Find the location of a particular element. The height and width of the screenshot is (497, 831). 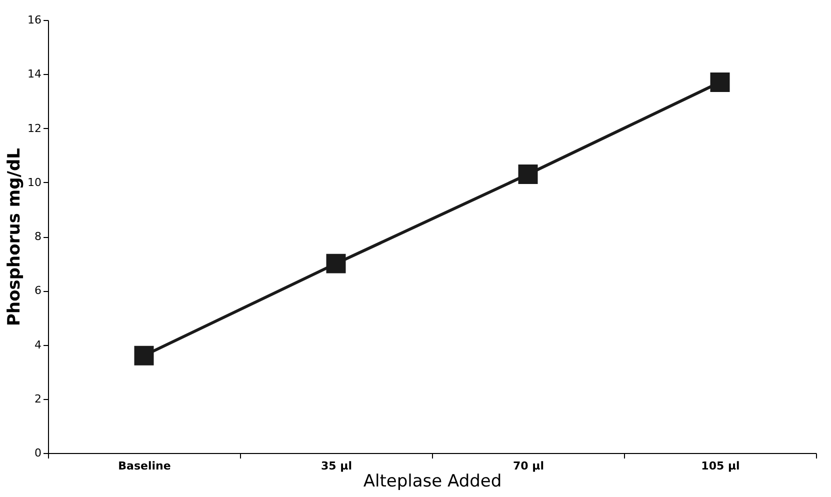

y-tick-label: 14 is located at coordinates (35, 74).